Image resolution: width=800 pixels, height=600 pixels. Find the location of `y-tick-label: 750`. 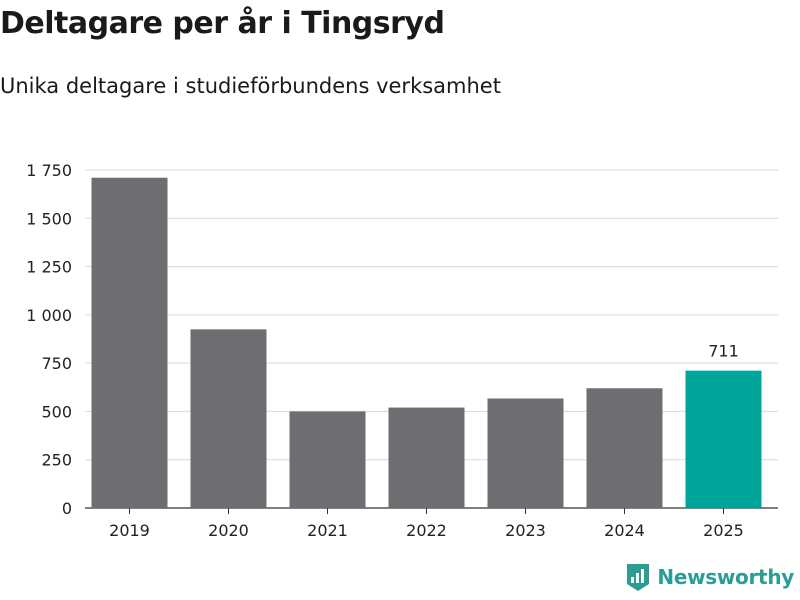

y-tick-label: 750 is located at coordinates (56, 363).